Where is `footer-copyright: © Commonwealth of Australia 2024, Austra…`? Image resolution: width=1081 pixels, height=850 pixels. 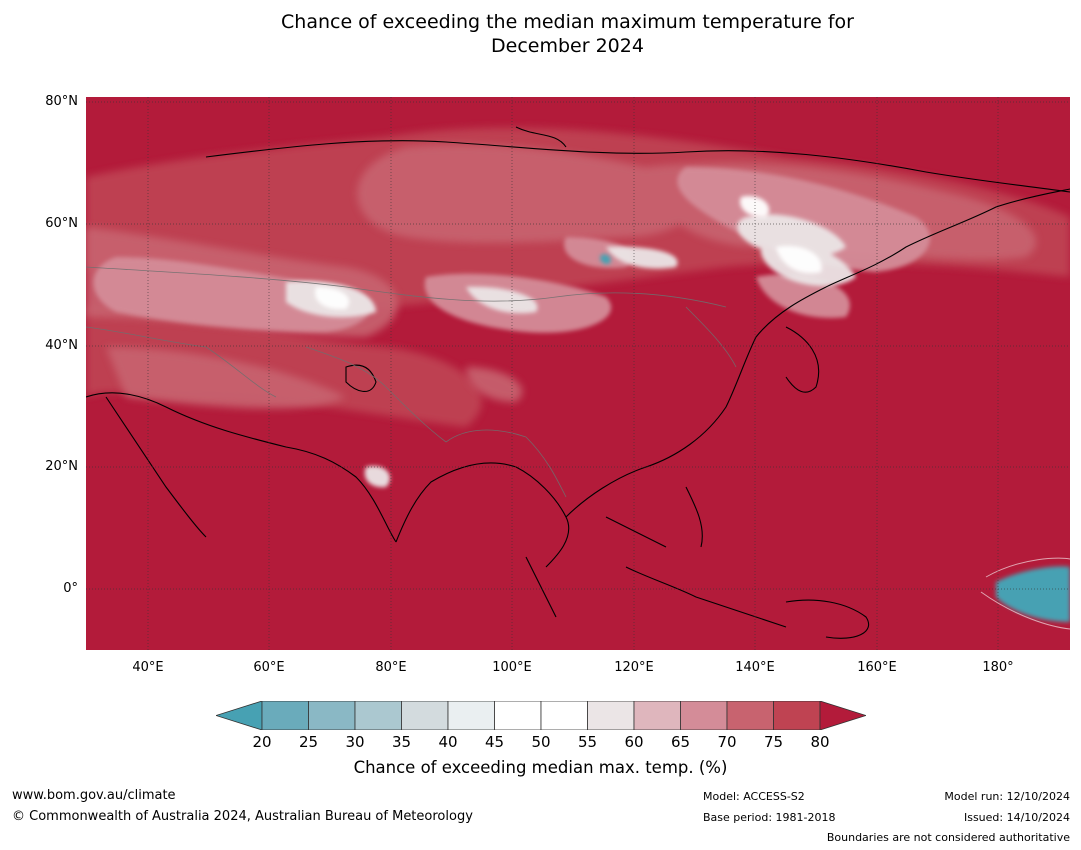
footer-copyright: © Commonwealth of Australia 2024, Austra… is located at coordinates (242, 816).